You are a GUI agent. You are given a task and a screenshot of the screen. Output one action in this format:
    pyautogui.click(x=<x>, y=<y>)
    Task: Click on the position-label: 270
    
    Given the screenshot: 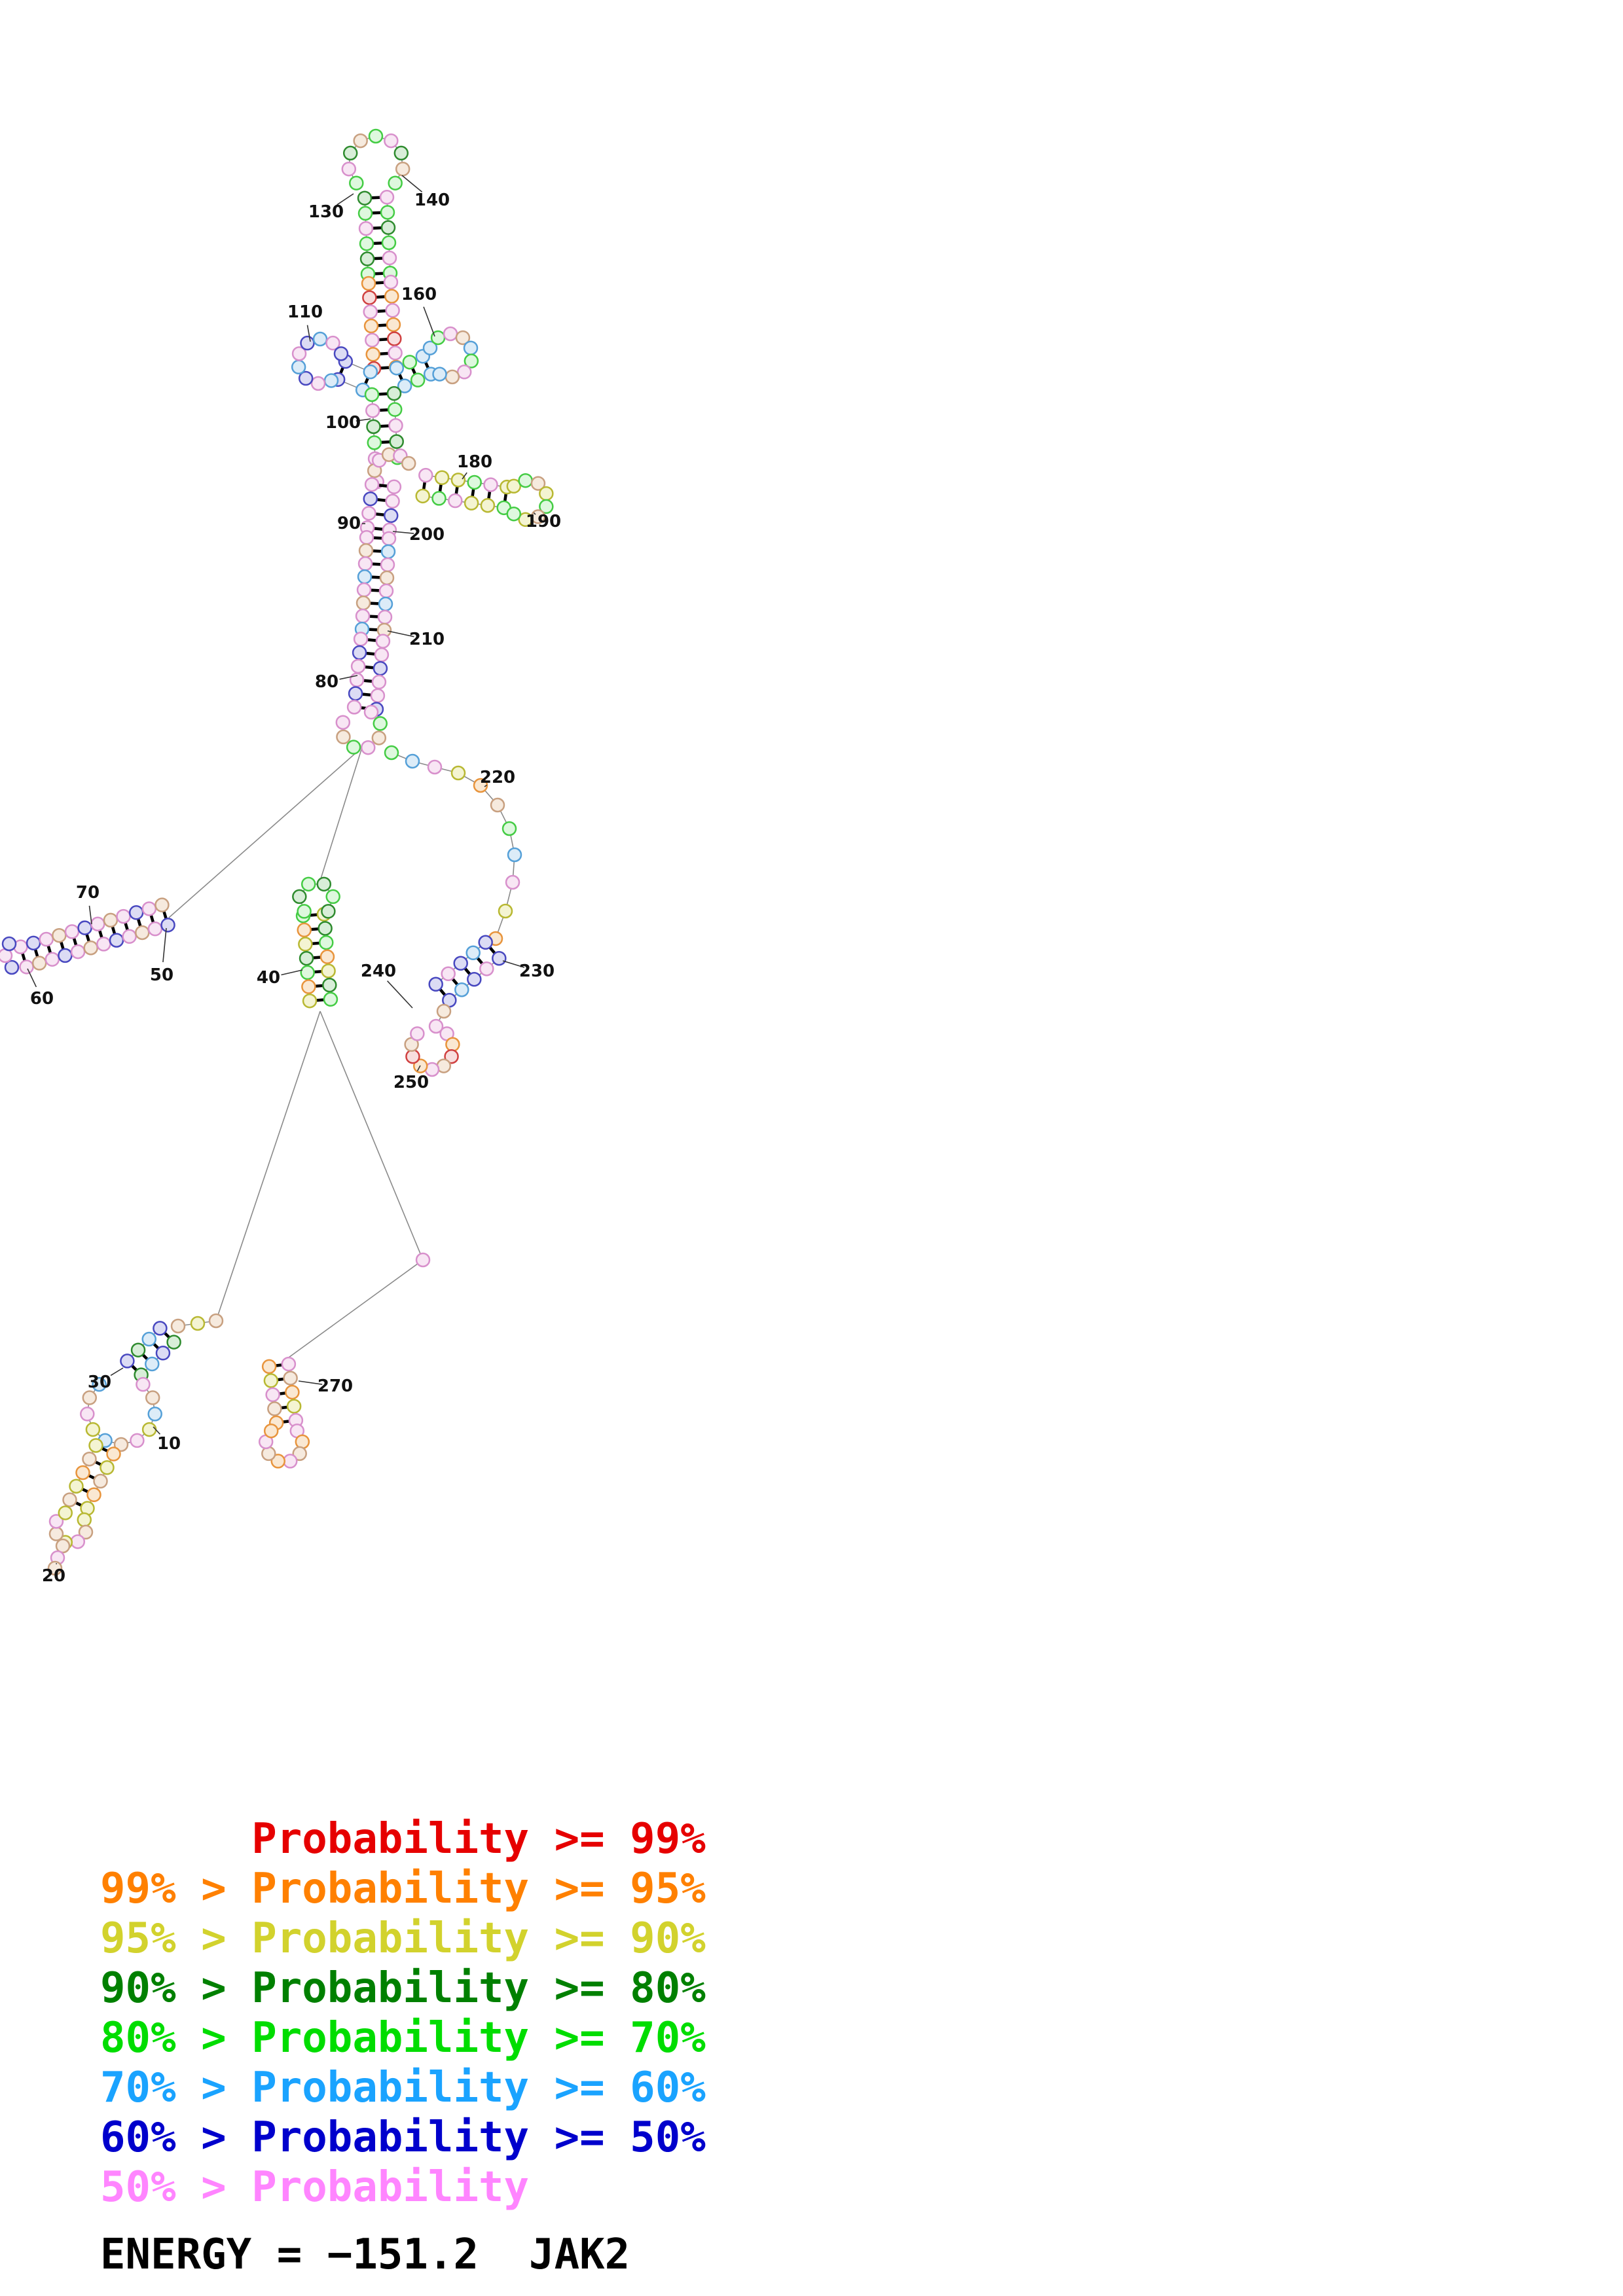 What is the action you would take?
    pyautogui.click(x=335, y=1386)
    